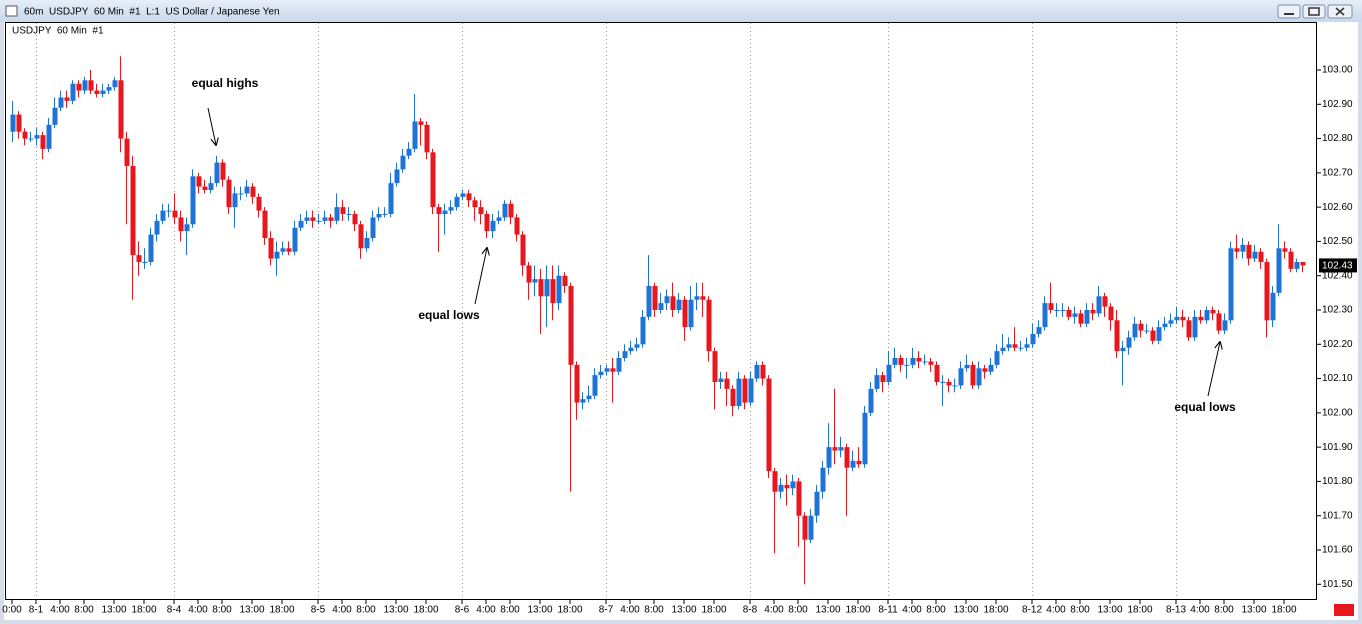 The height and width of the screenshot is (624, 1362). What do you see at coordinates (1337, 138) in the screenshot?
I see `y-tick-label: 102.80` at bounding box center [1337, 138].